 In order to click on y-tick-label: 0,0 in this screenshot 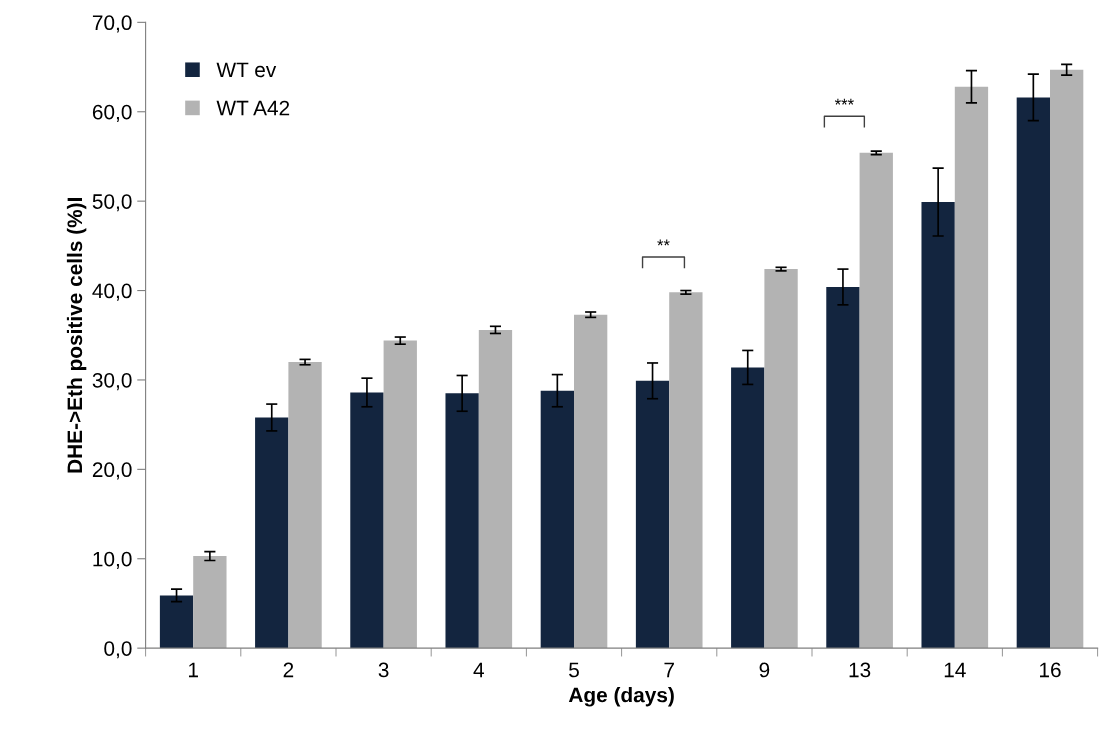, I will do `click(118, 650)`.